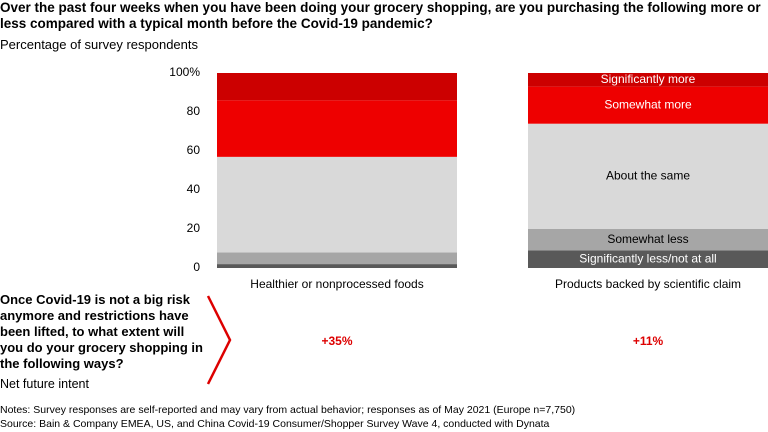  Describe the element at coordinates (184, 72) in the screenshot. I see `y-tick-label: 100%` at that location.